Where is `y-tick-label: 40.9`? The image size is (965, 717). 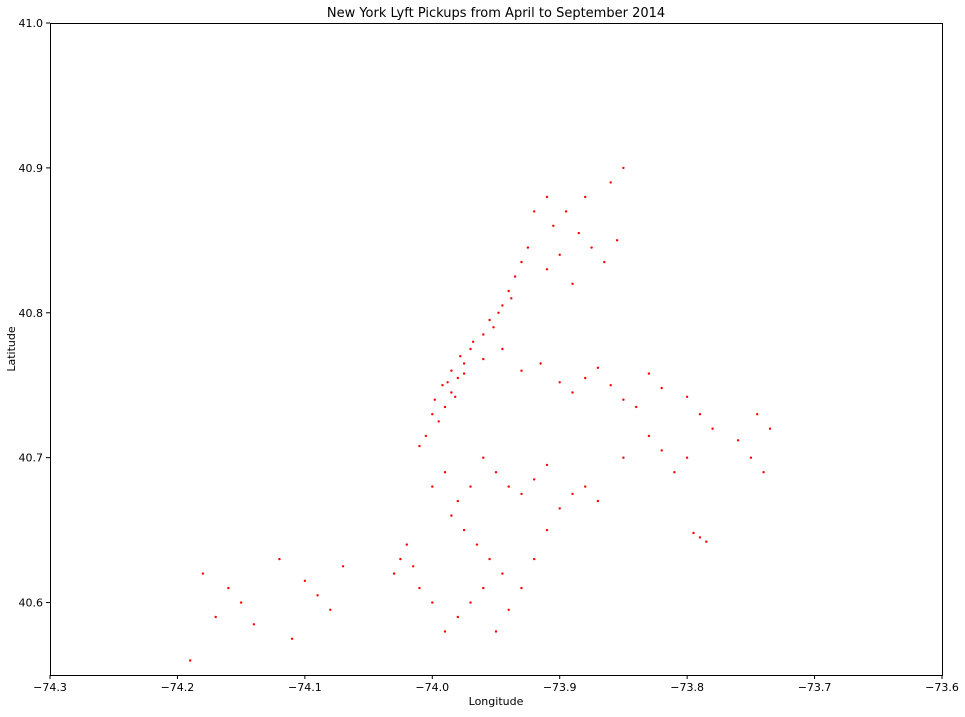 y-tick-label: 40.9 is located at coordinates (31, 168).